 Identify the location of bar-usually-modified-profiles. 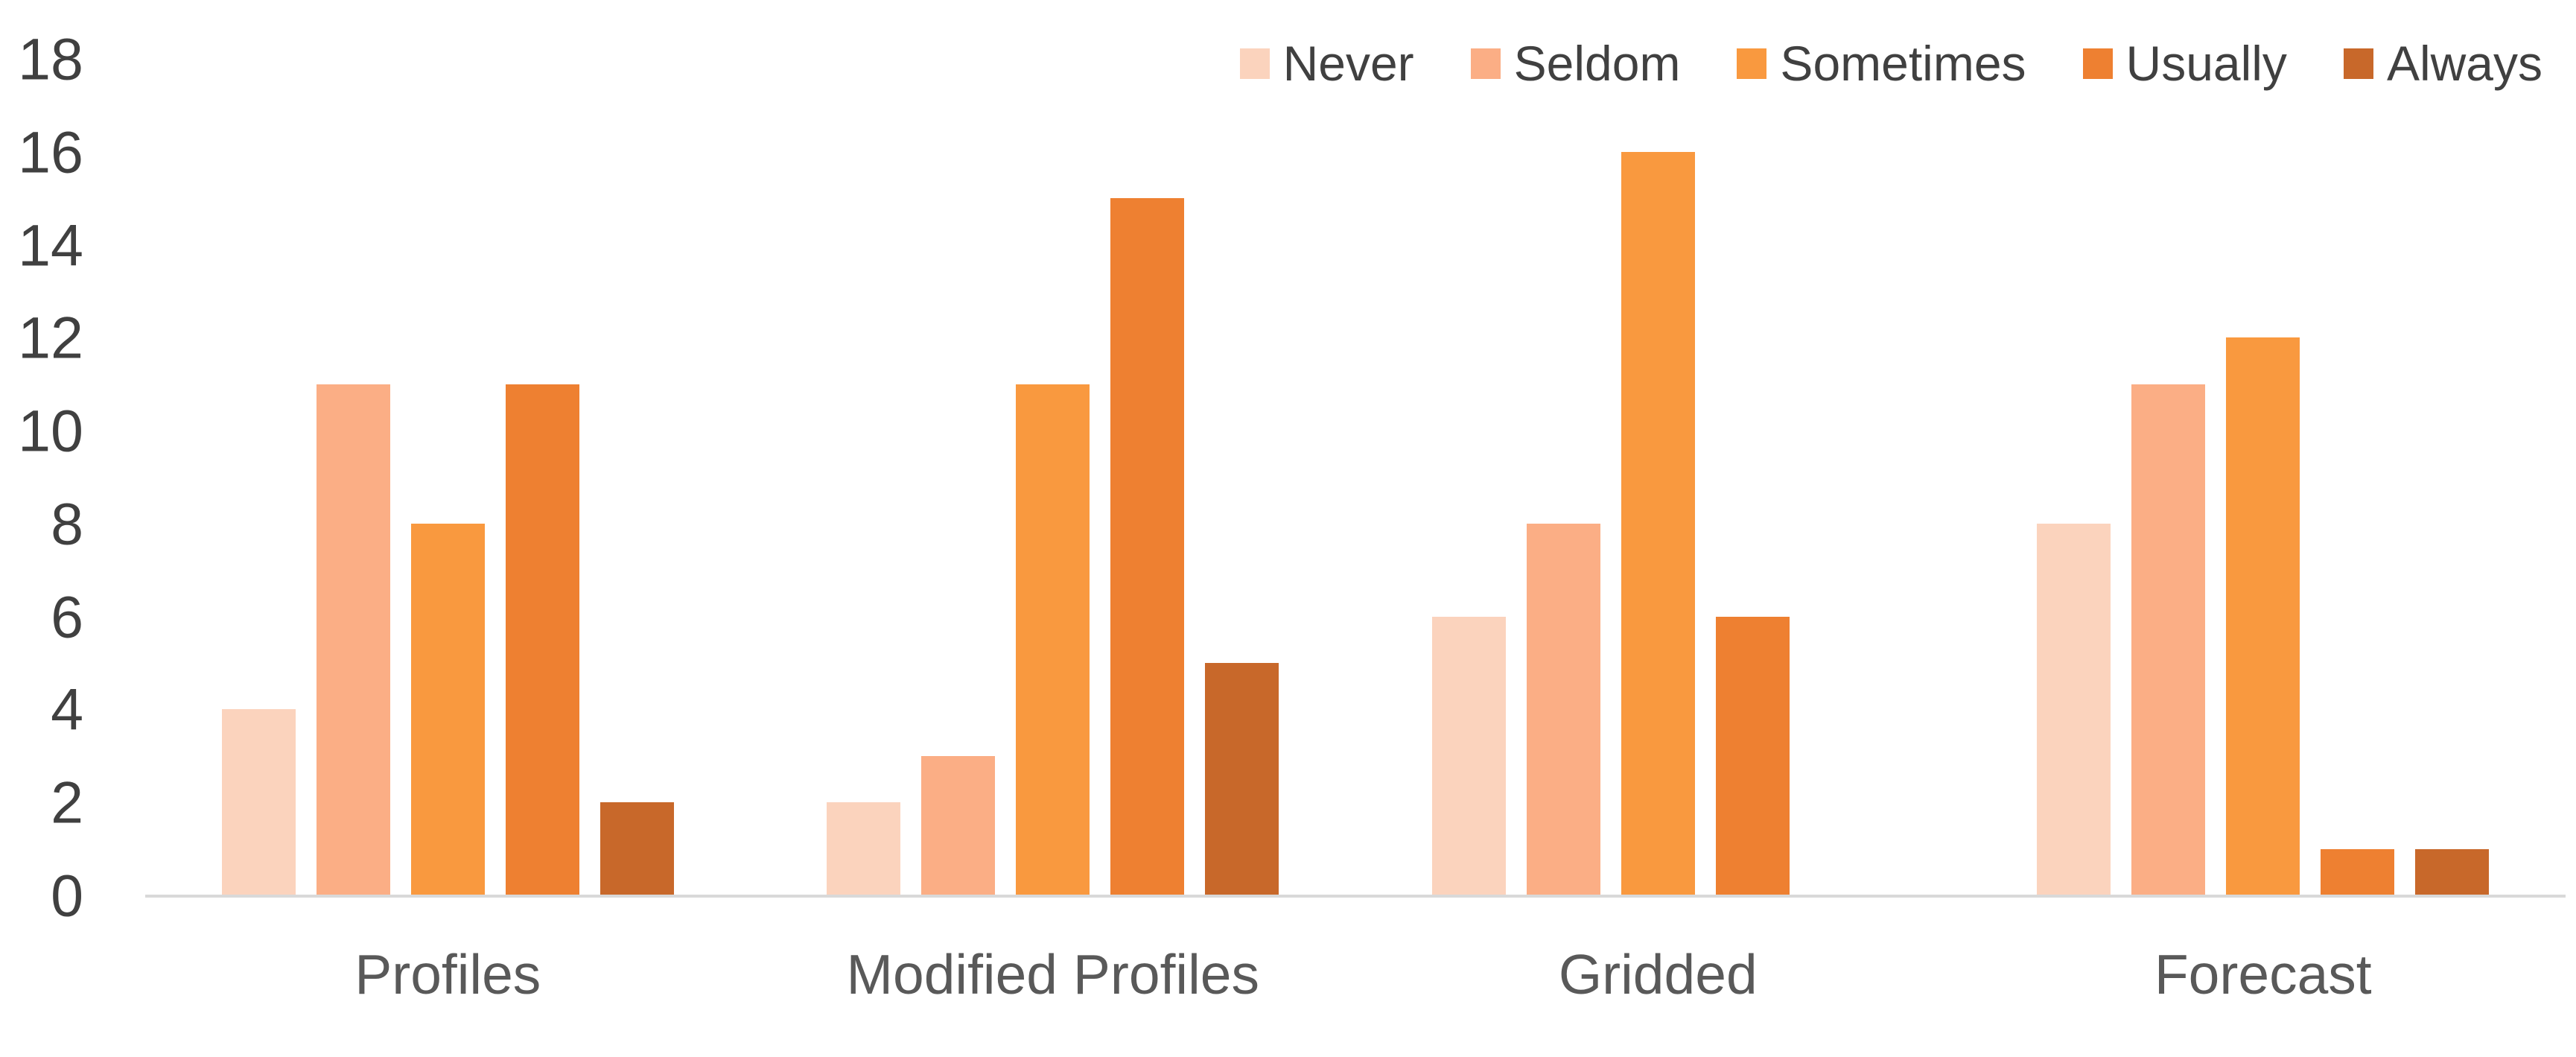
(1147, 546).